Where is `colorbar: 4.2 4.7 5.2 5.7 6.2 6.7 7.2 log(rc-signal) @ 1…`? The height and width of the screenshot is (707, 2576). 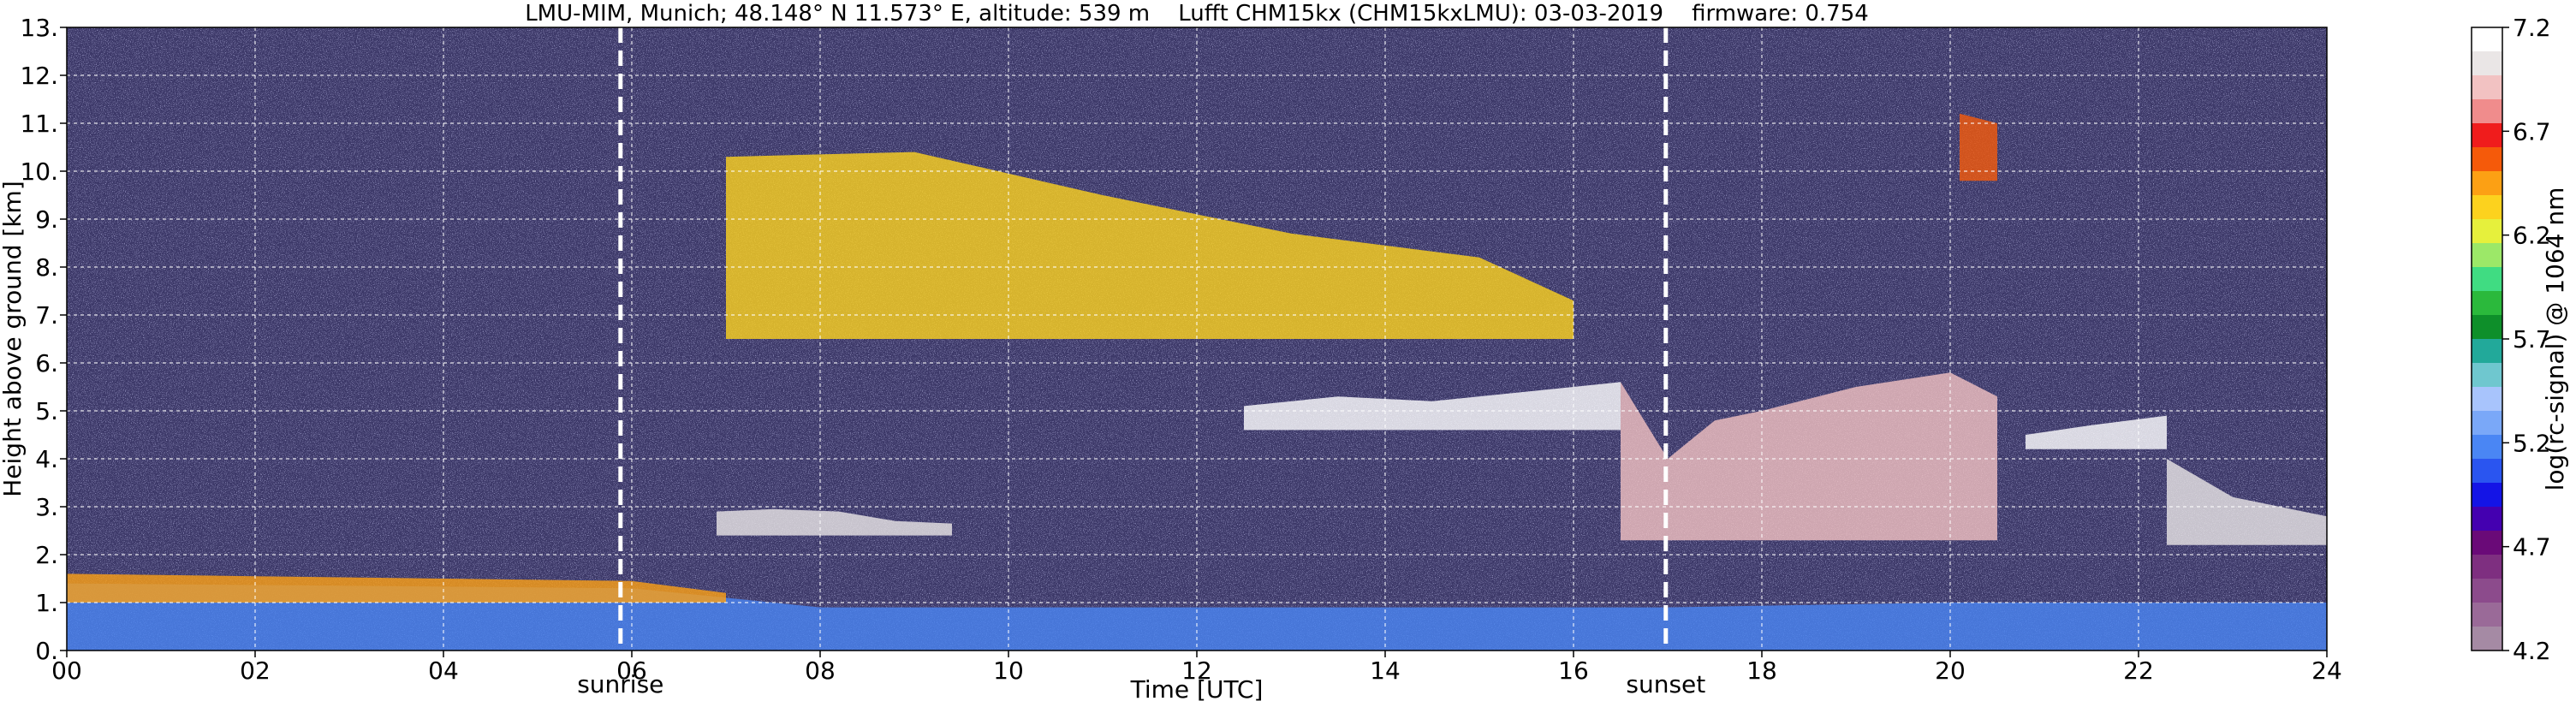
colorbar: 4.2 4.7 5.2 5.7 6.2 6.7 7.2 log(rc-signal) @ 1… is located at coordinates (2520, 339).